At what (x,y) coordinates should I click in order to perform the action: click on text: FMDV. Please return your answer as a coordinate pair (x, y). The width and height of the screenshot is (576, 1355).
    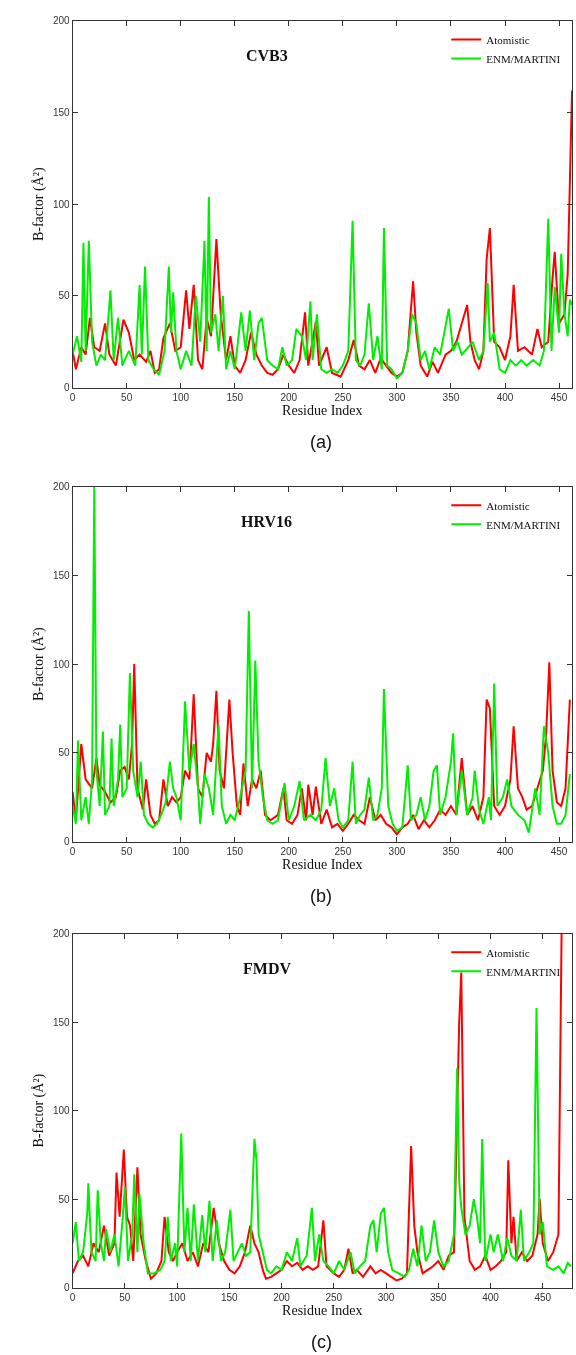
    Looking at the image, I should click on (267, 968).